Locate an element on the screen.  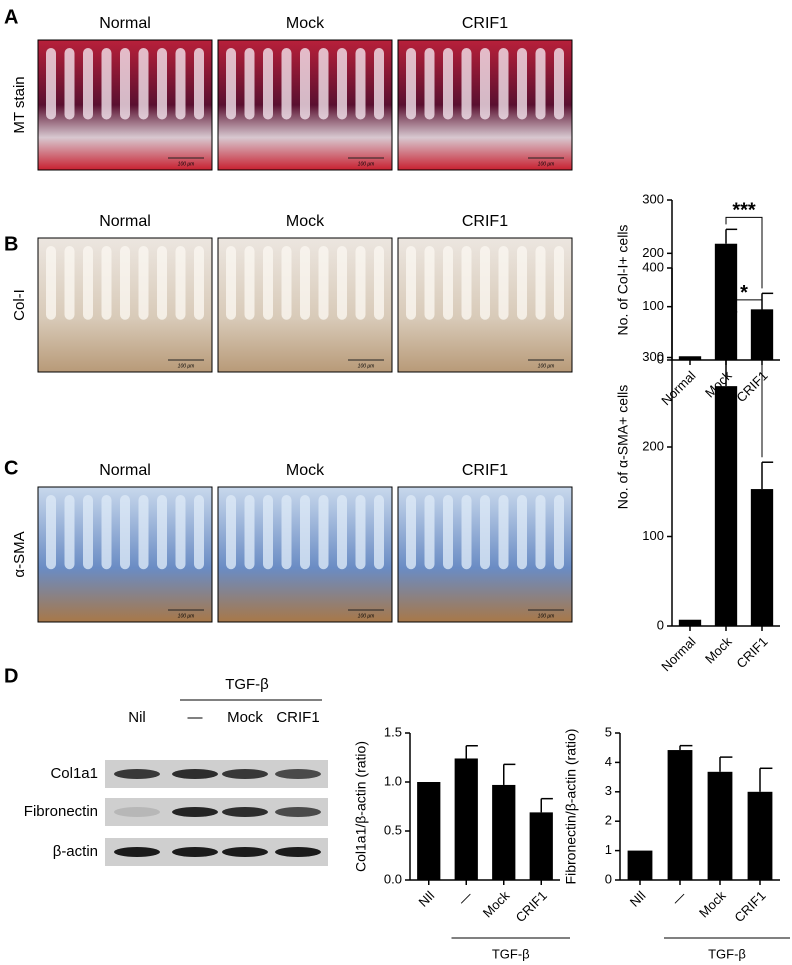
lane-label: Nil is located at coordinates (137, 717).